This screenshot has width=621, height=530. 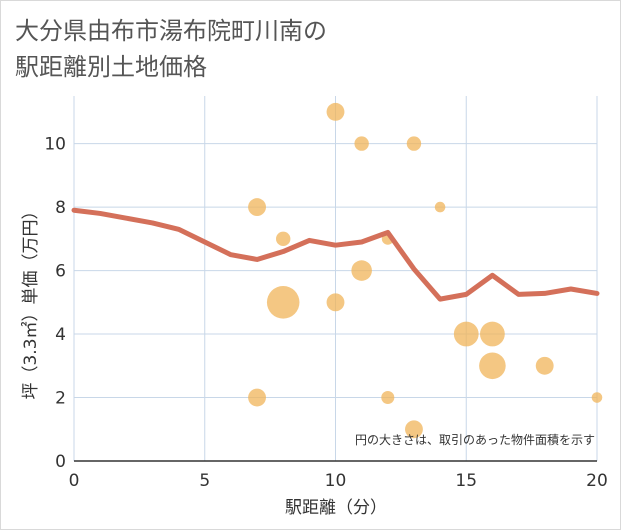 What do you see at coordinates (60, 335) in the screenshot?
I see `y-tick-label: 4` at bounding box center [60, 335].